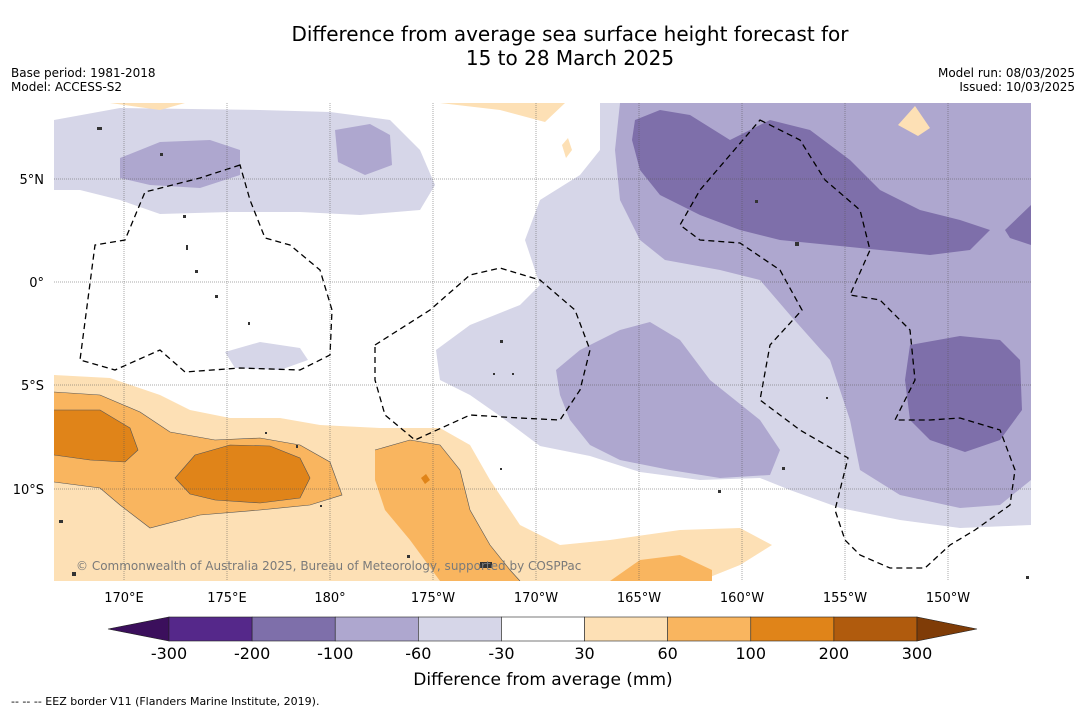  What do you see at coordinates (542, 680) in the screenshot?
I see `colorbar-title: Difference from average (mm)` at bounding box center [542, 680].